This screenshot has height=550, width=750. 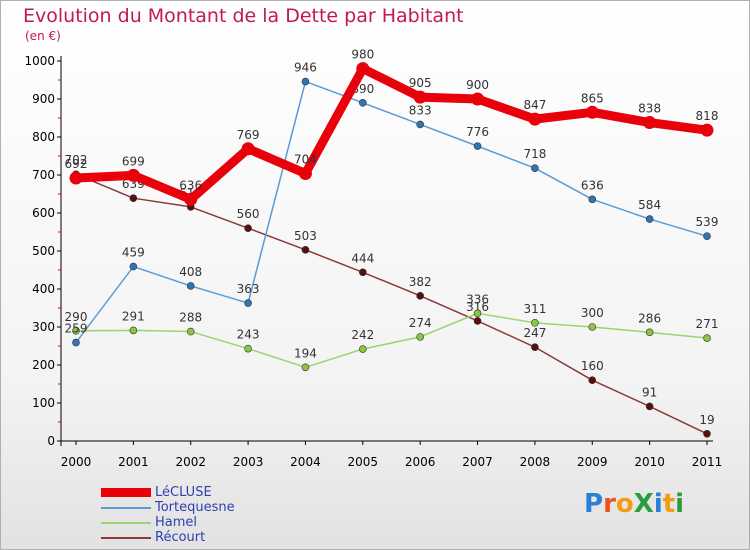 I want to click on proxiti-logo: ProXiti, so click(x=634, y=504).